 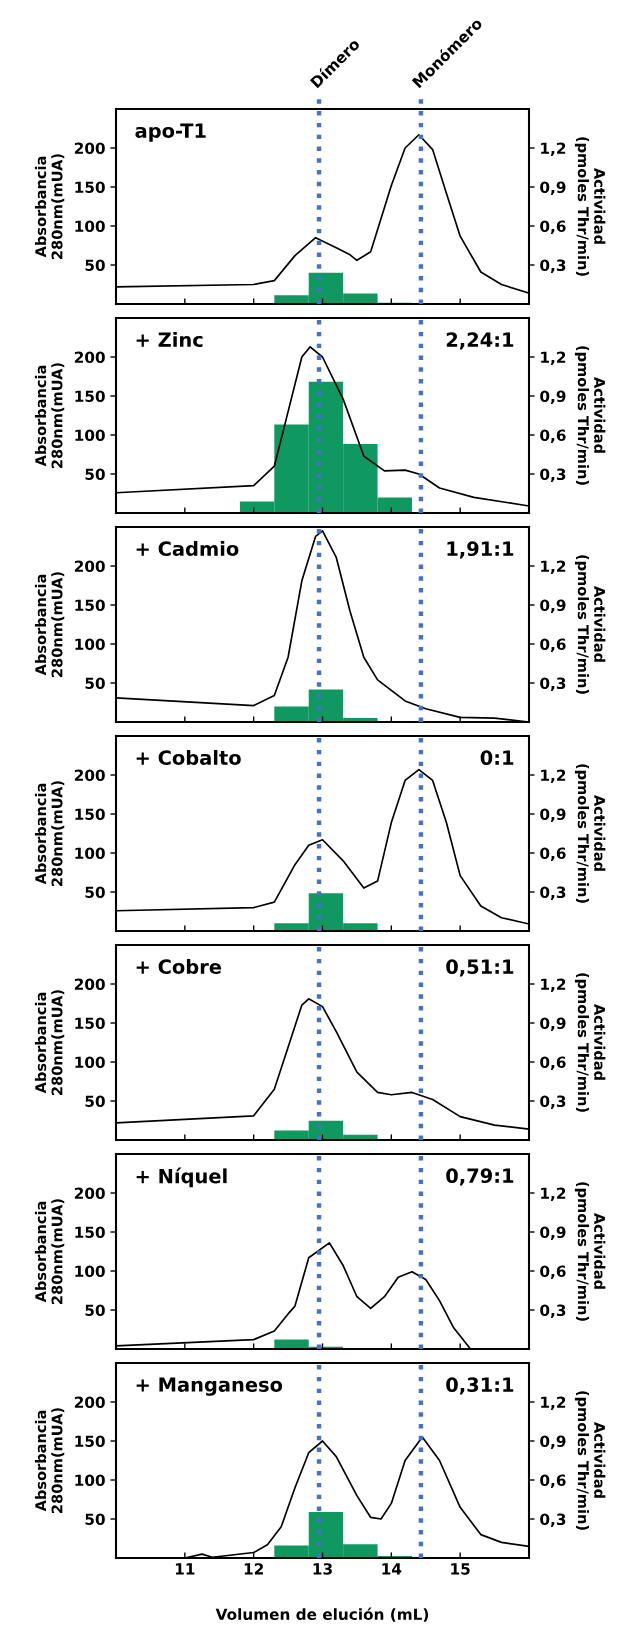 I want to click on x-tick-label: 15, so click(x=460, y=1569).